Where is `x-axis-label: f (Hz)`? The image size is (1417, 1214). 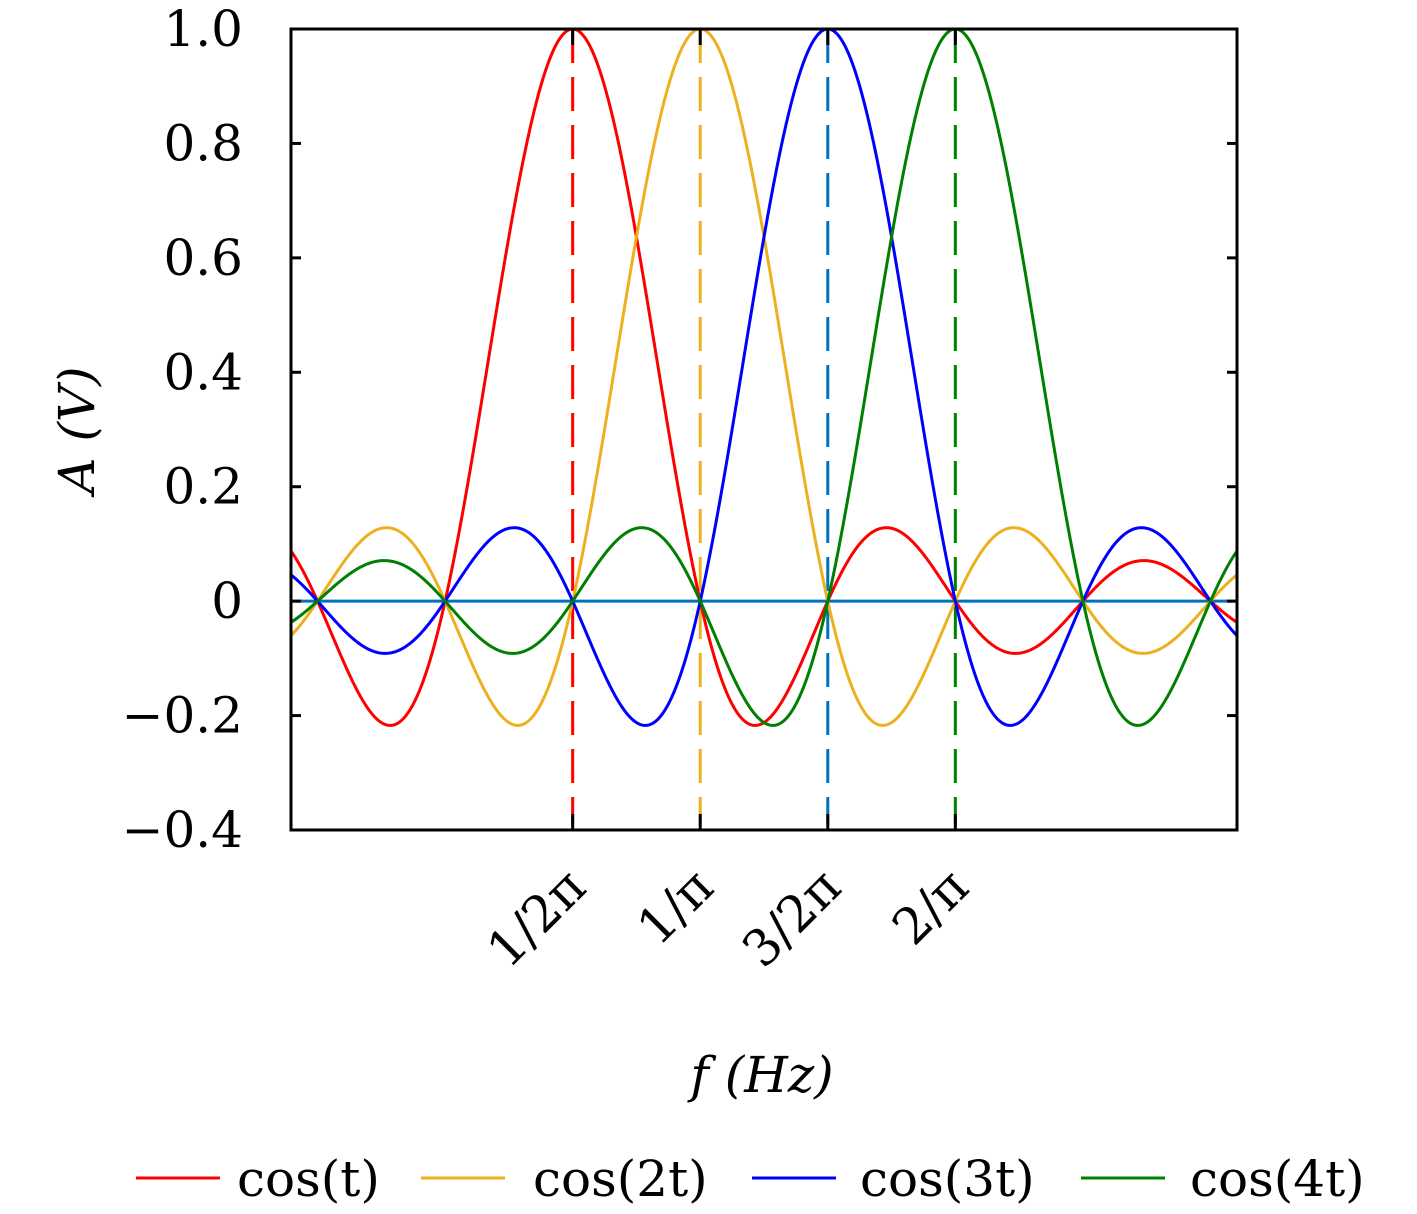 x-axis-label: f (Hz) is located at coordinates (759, 1075).